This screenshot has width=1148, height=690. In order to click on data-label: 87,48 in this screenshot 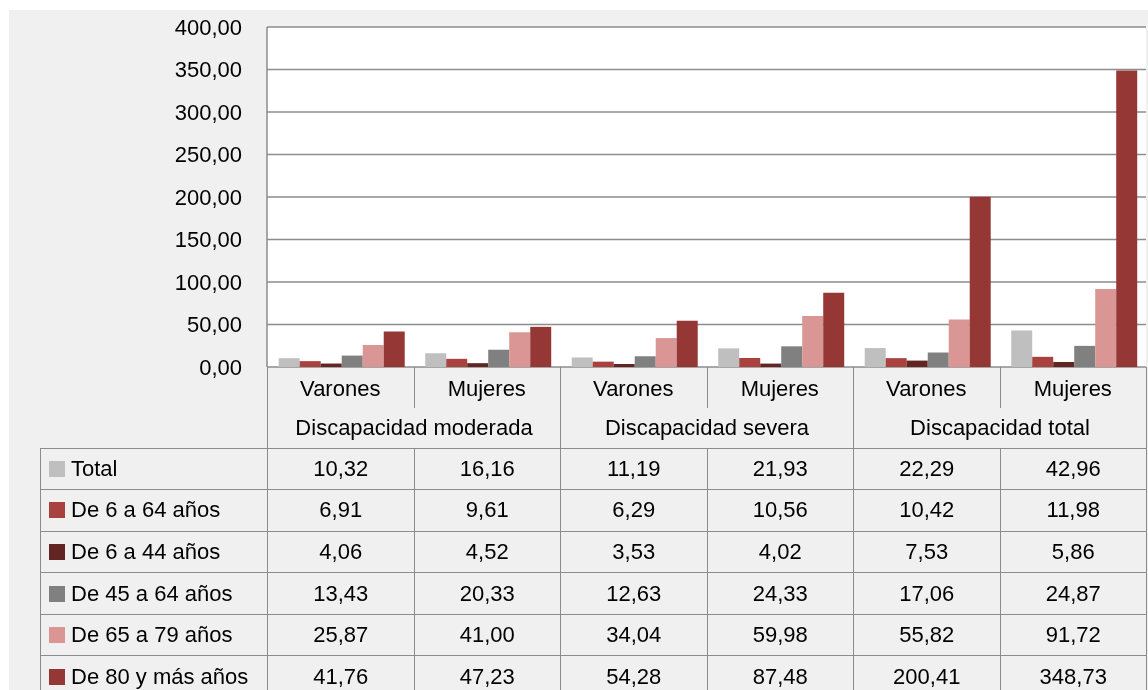, I will do `click(780, 672)`.